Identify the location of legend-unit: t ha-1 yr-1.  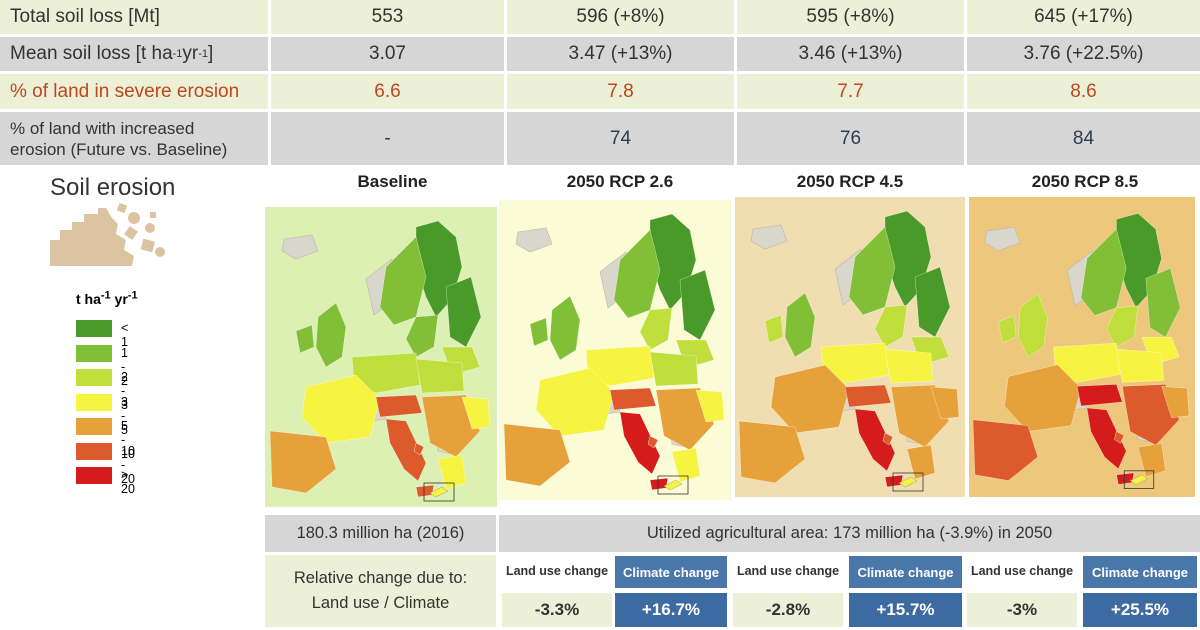
(107, 298).